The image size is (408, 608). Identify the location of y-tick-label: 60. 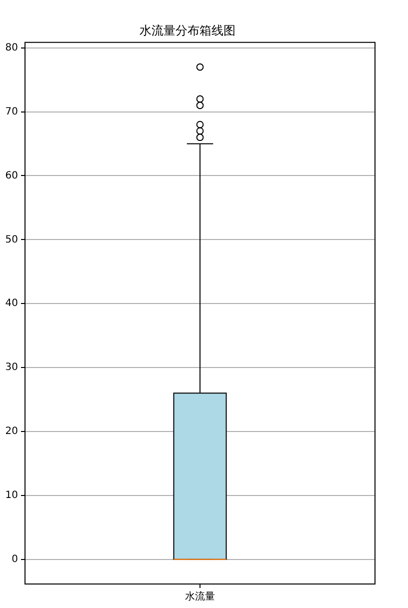
(11, 176).